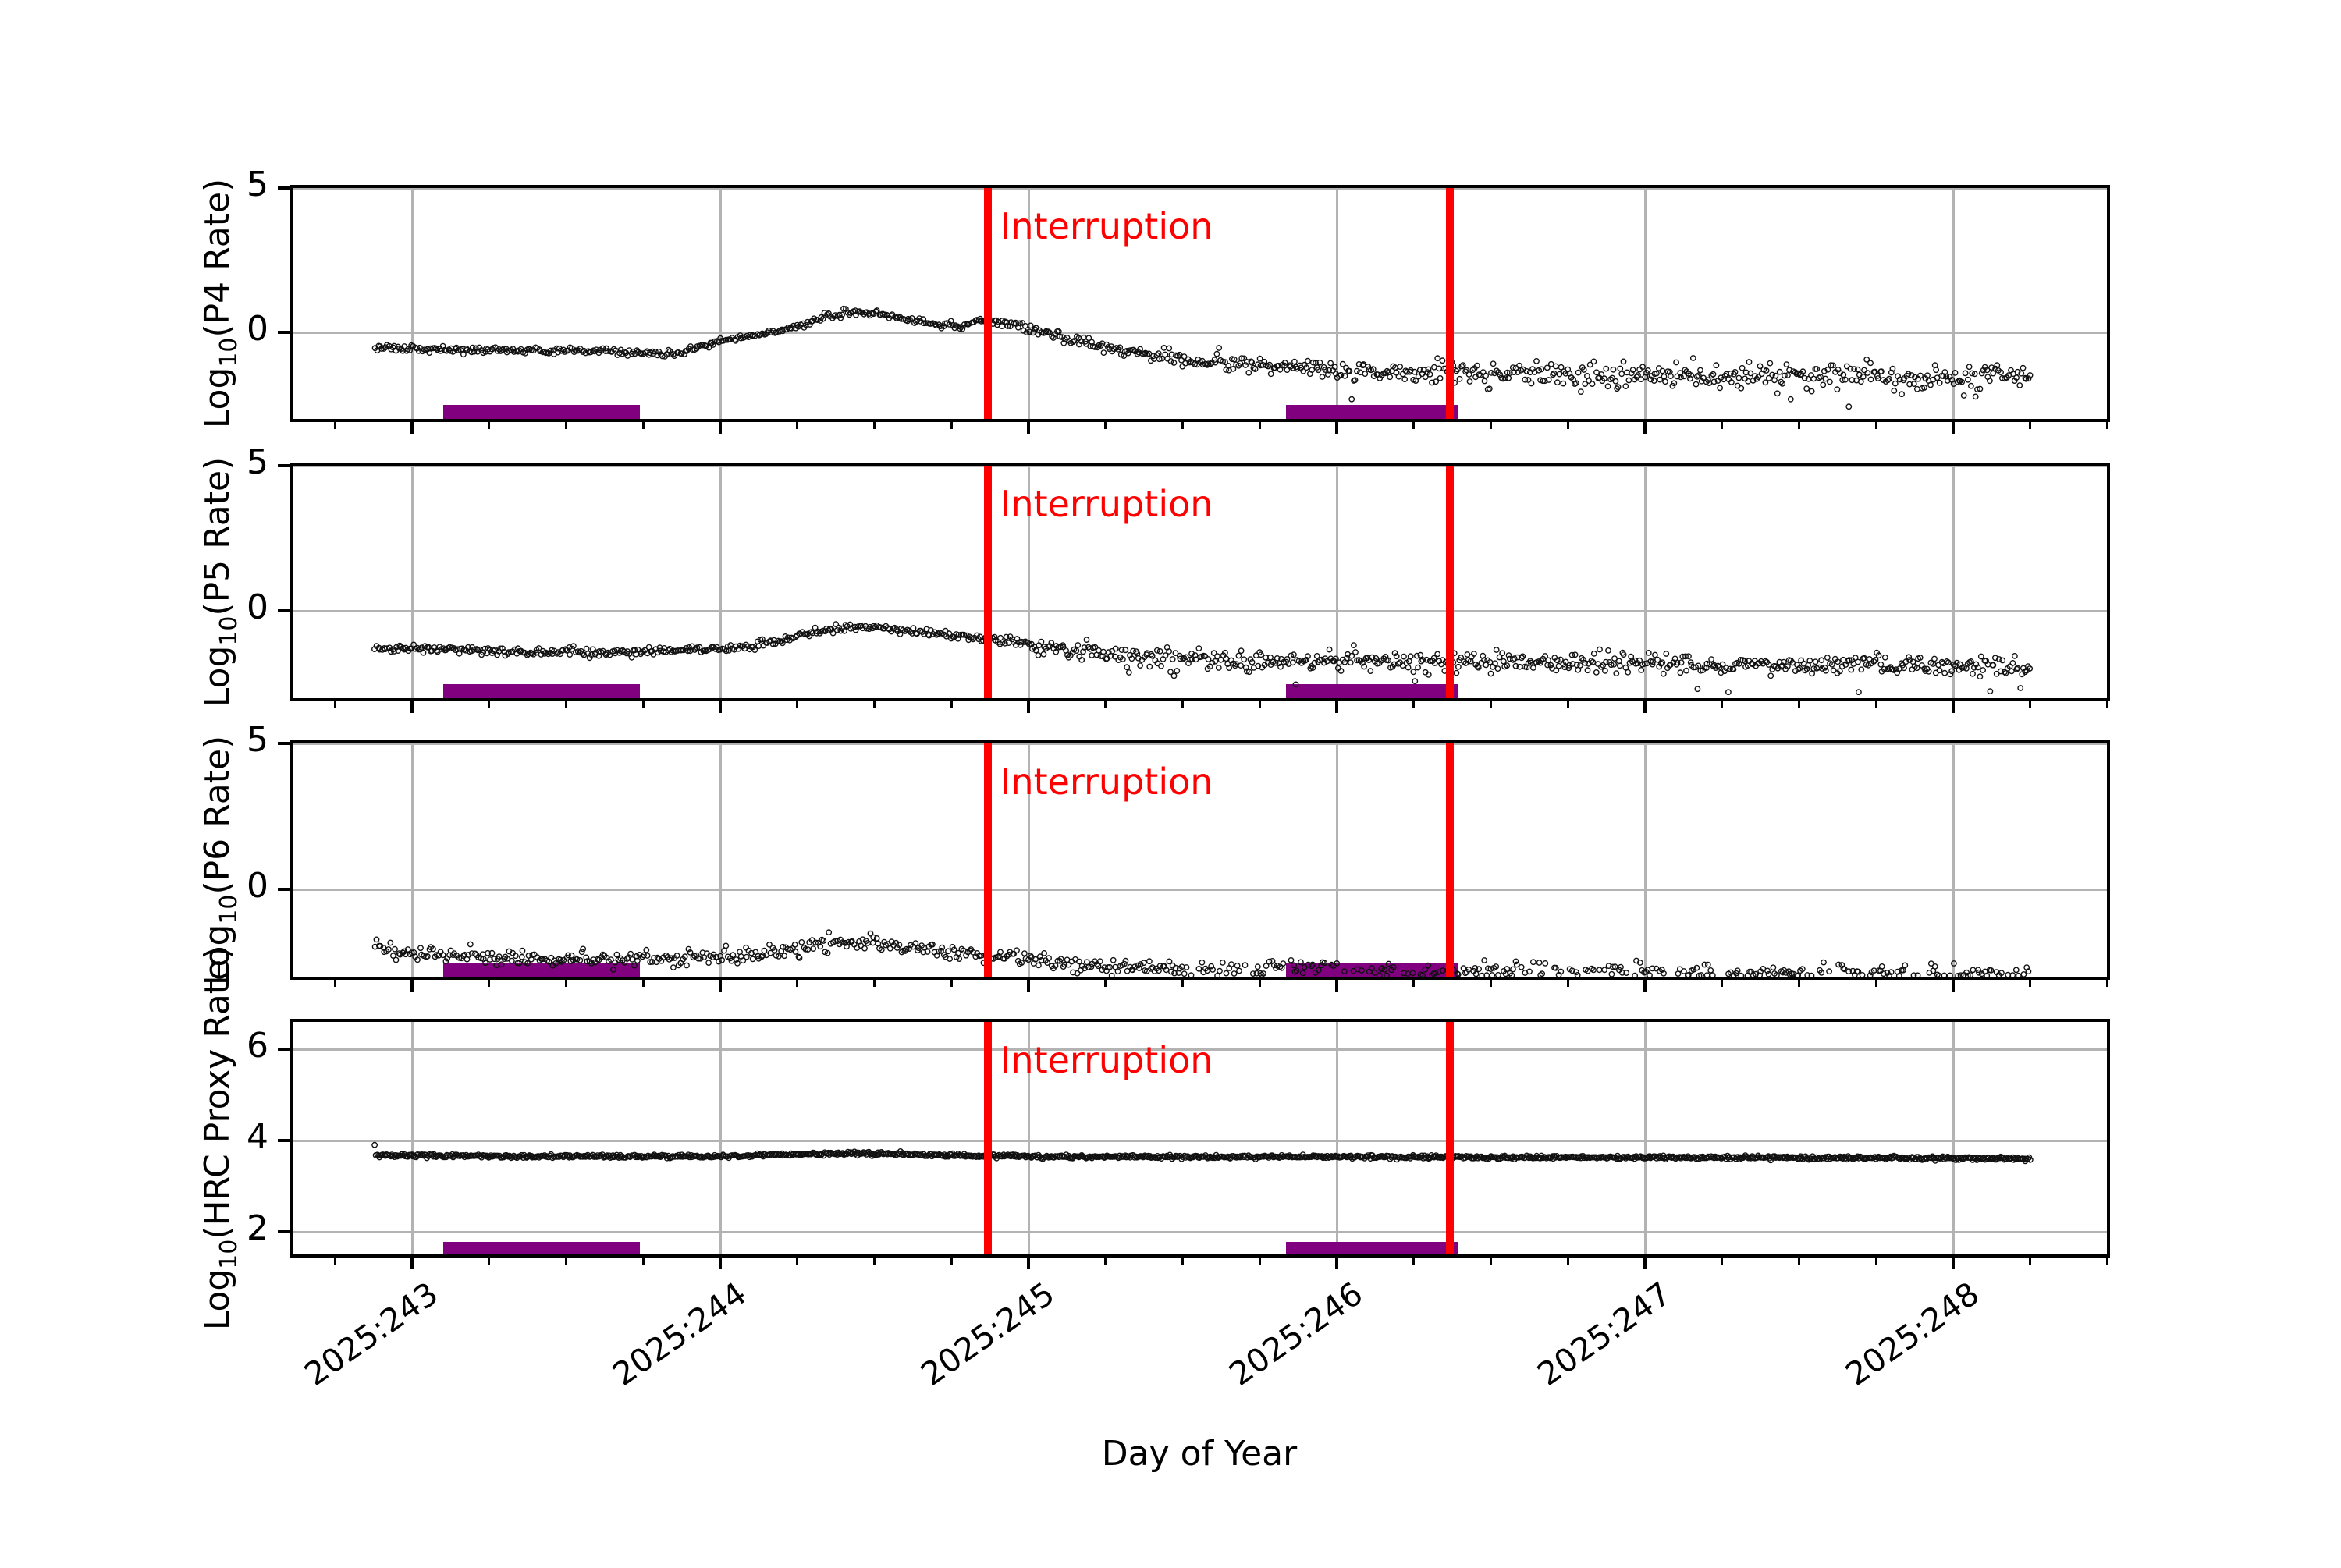 This screenshot has width=2341, height=1568. Describe the element at coordinates (257, 184) in the screenshot. I see `y-tick-label: 5` at that location.